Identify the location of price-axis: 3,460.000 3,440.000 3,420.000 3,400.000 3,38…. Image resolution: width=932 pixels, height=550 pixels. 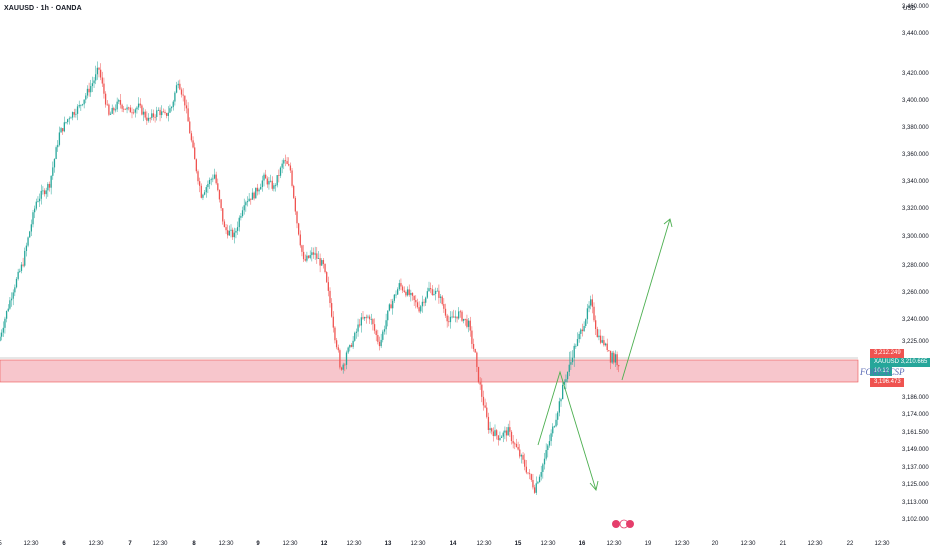
(915, 263).